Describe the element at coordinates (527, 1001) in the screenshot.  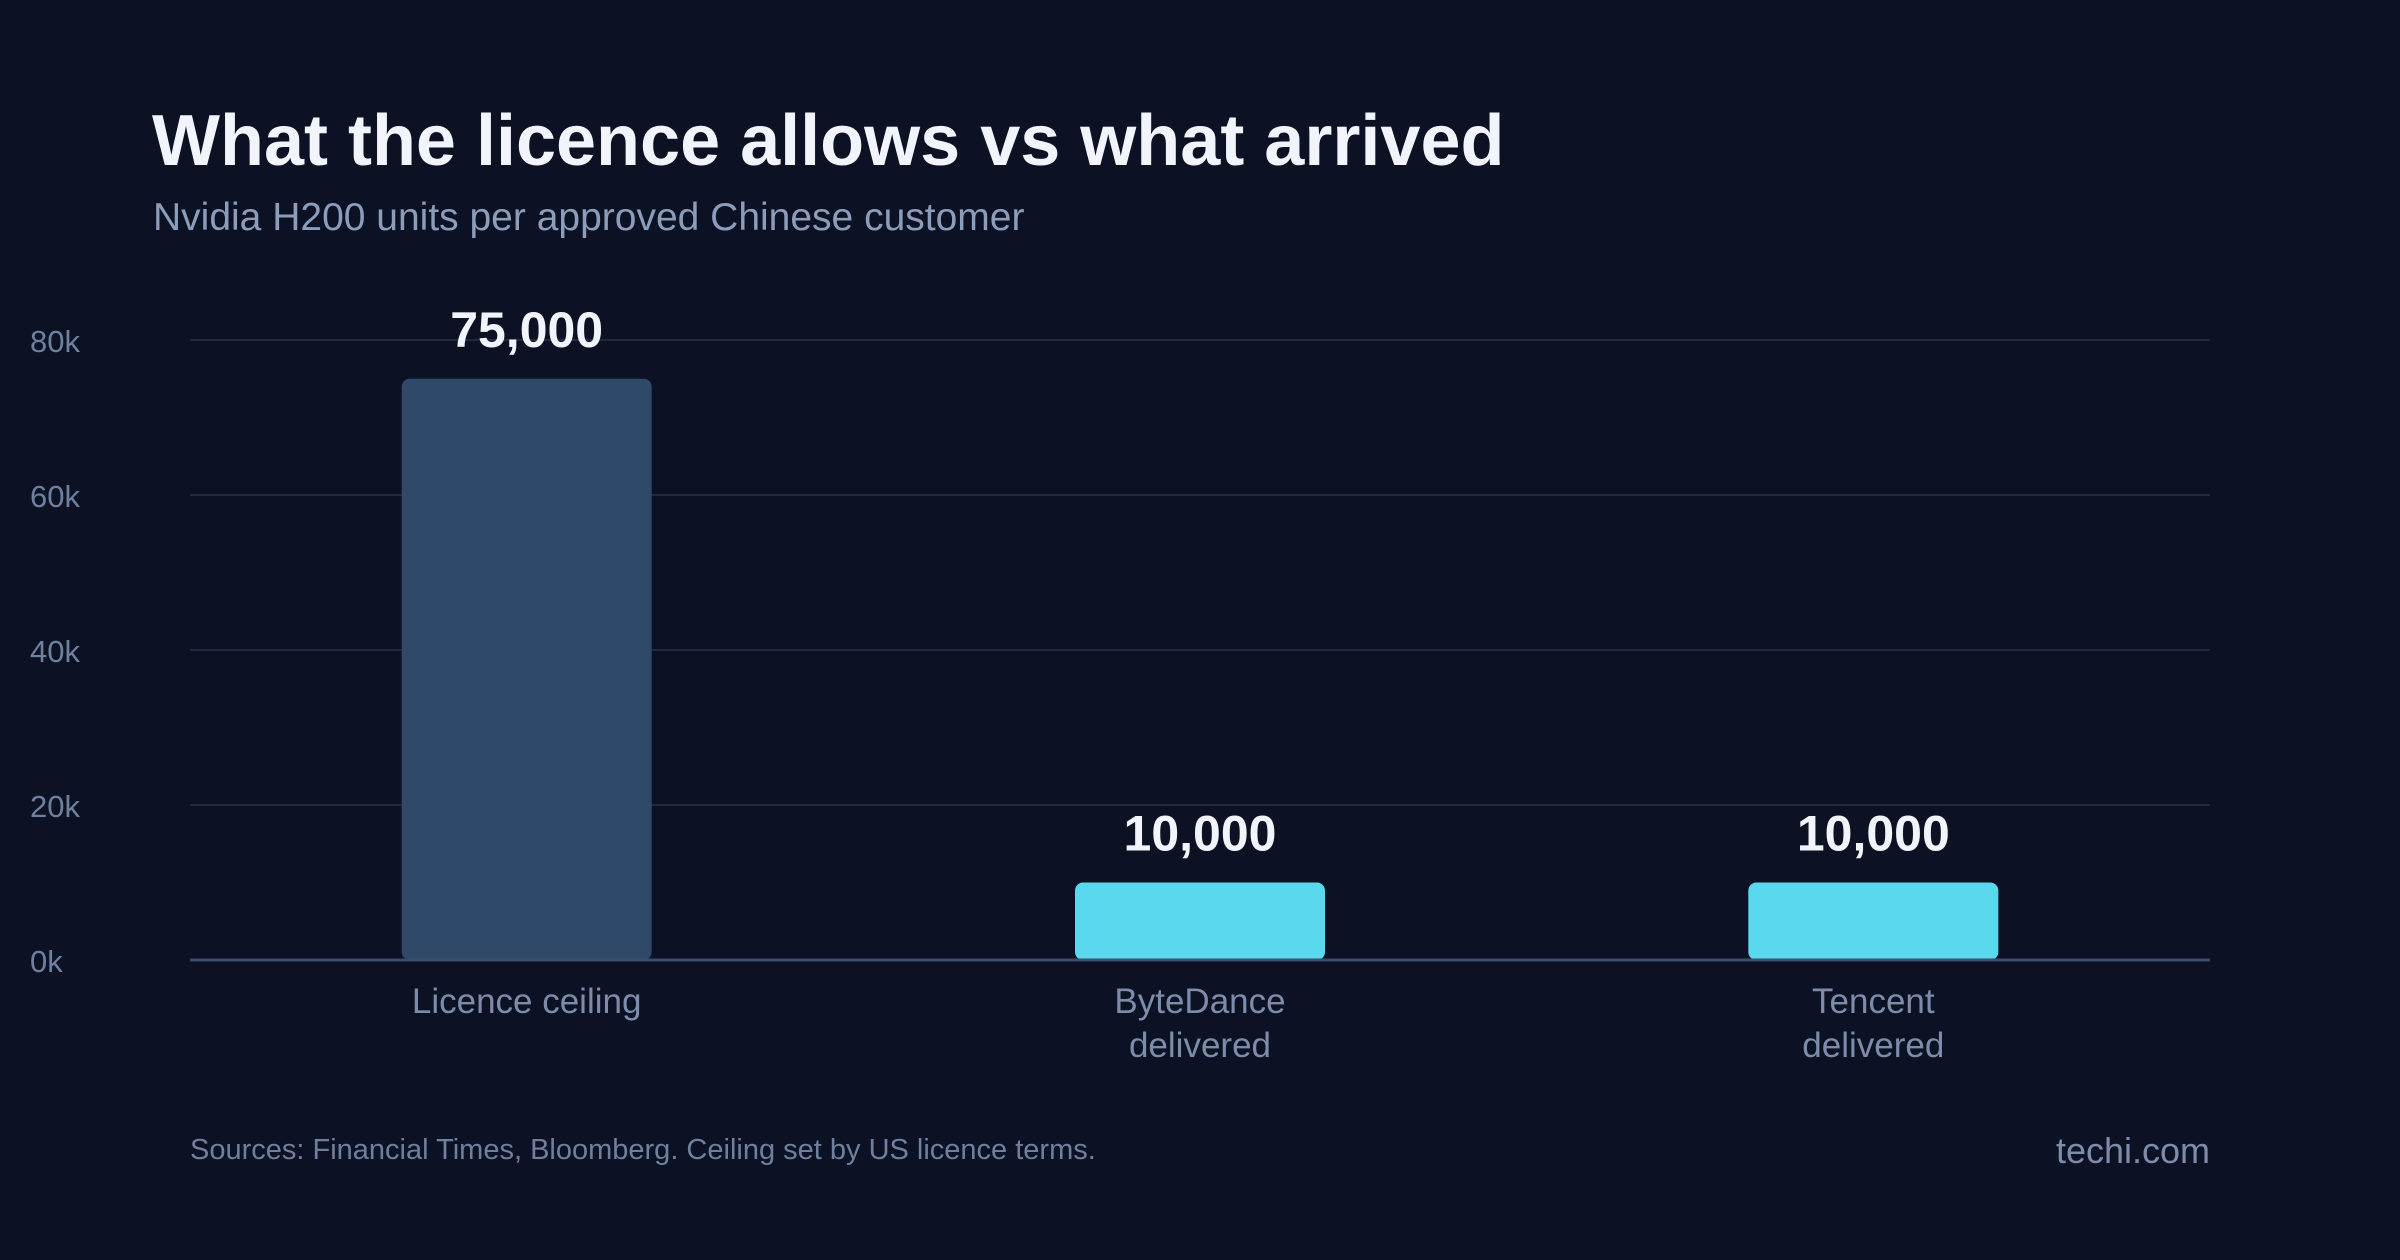
I see `category-label: Licence ceiling` at that location.